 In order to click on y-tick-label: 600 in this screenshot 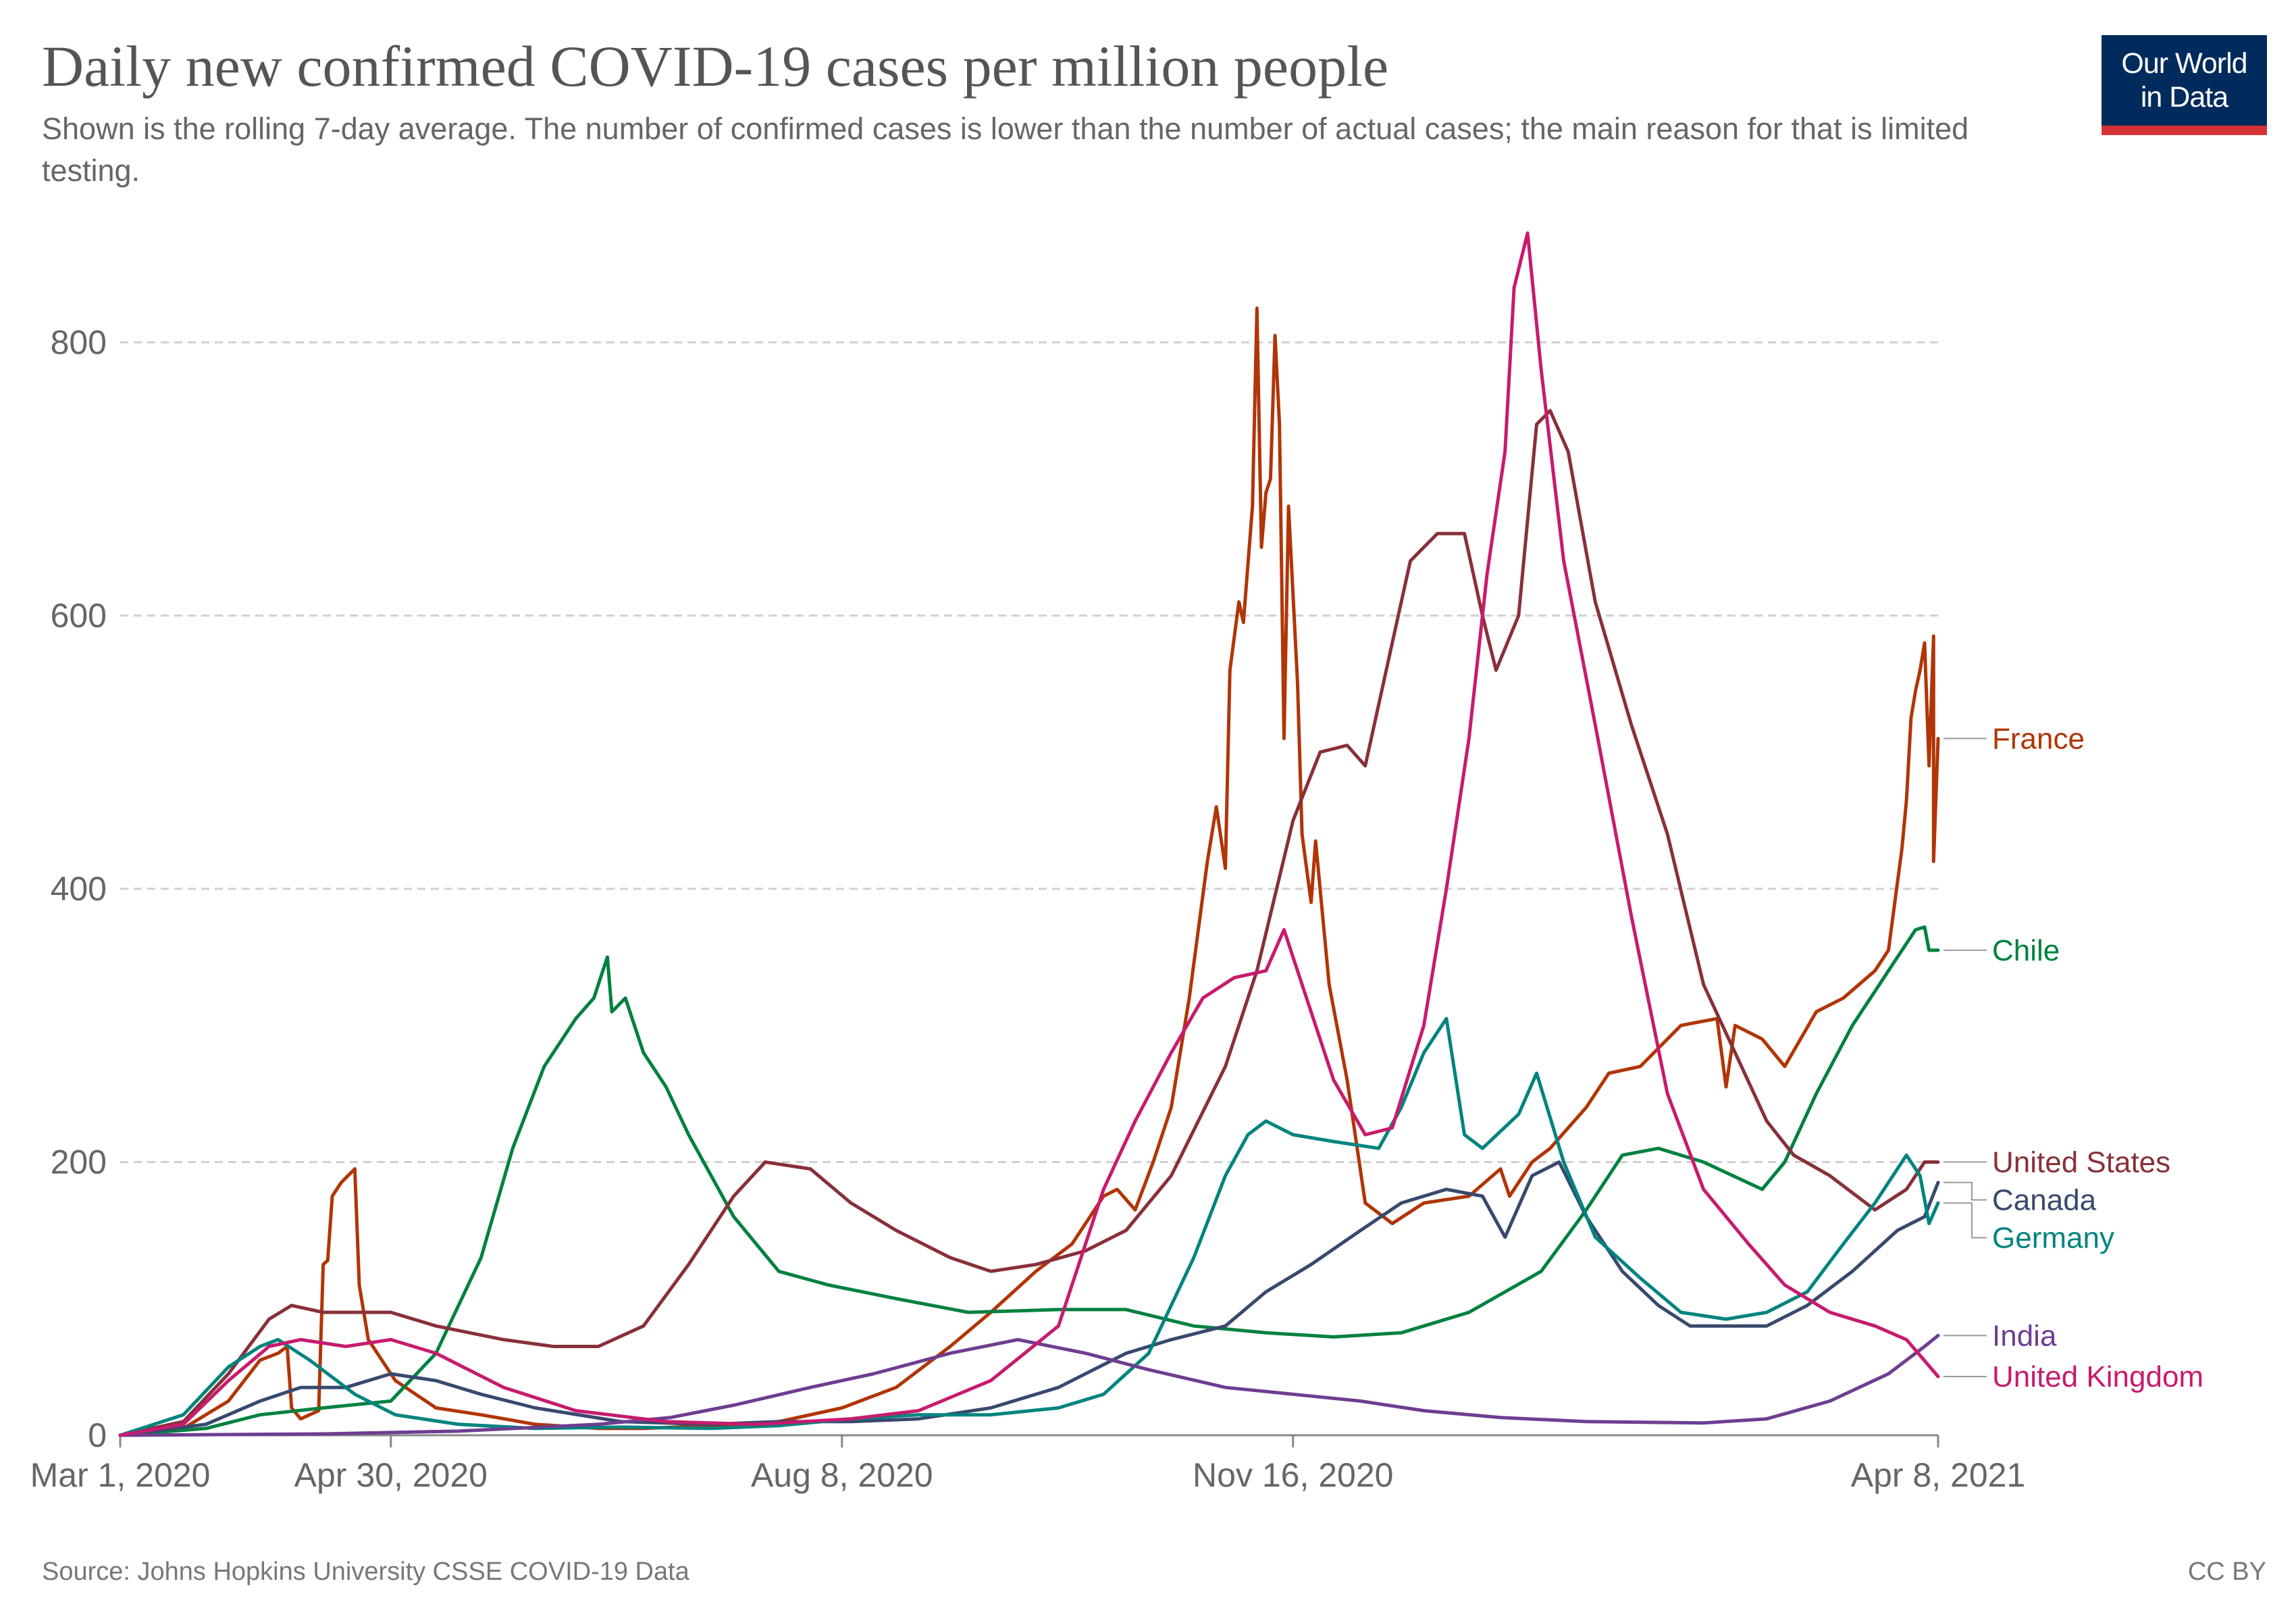, I will do `click(79, 615)`.